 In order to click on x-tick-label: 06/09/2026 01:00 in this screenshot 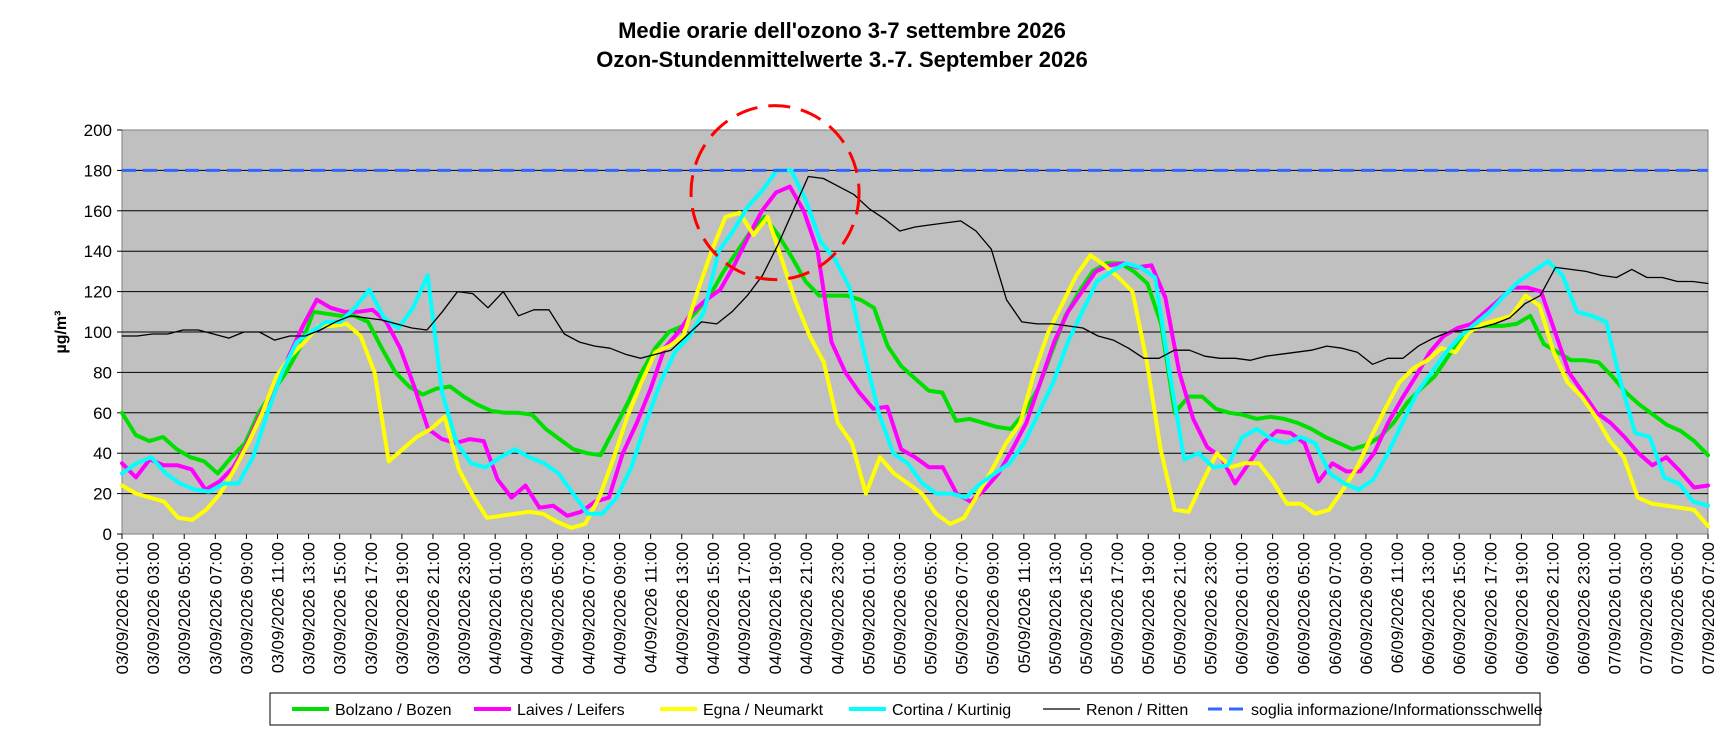, I will do `click(1242, 608)`.